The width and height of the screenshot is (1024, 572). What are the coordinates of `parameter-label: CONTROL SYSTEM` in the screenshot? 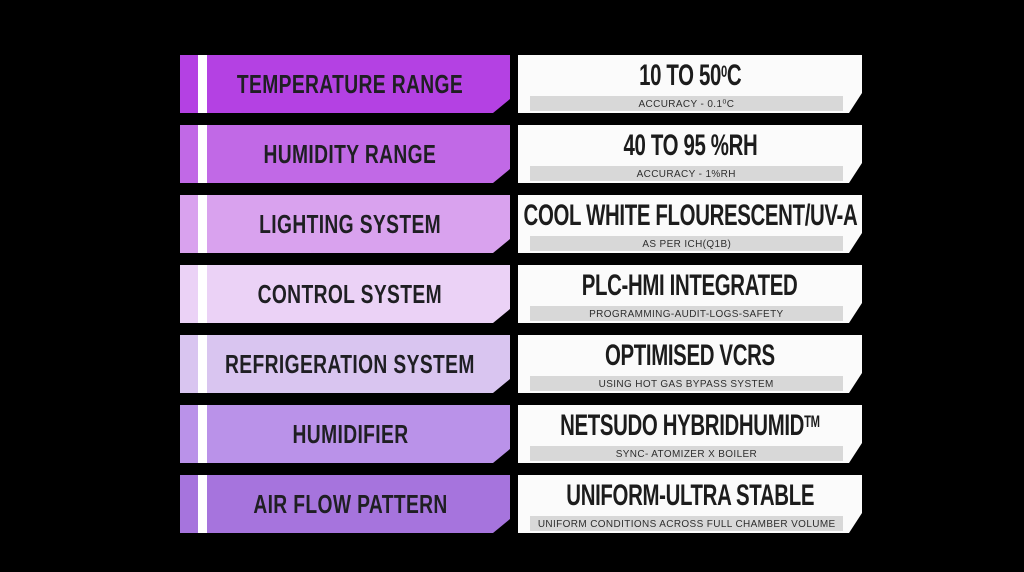 It's located at (350, 293).